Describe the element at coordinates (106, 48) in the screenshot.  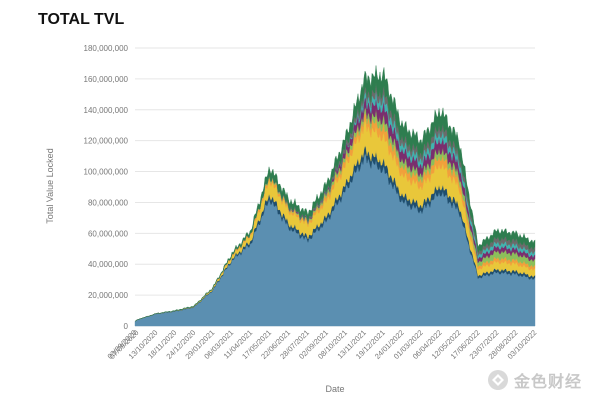
I see `y-tick-label: 180,000,000` at that location.